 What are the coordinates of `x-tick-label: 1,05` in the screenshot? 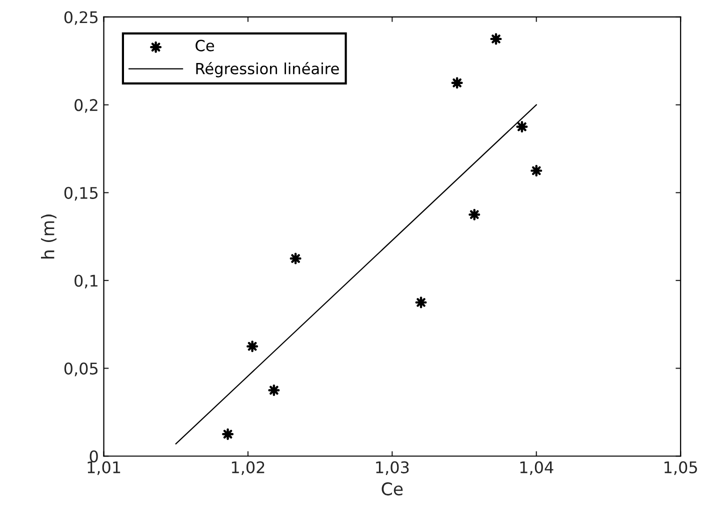 It's located at (680, 468).